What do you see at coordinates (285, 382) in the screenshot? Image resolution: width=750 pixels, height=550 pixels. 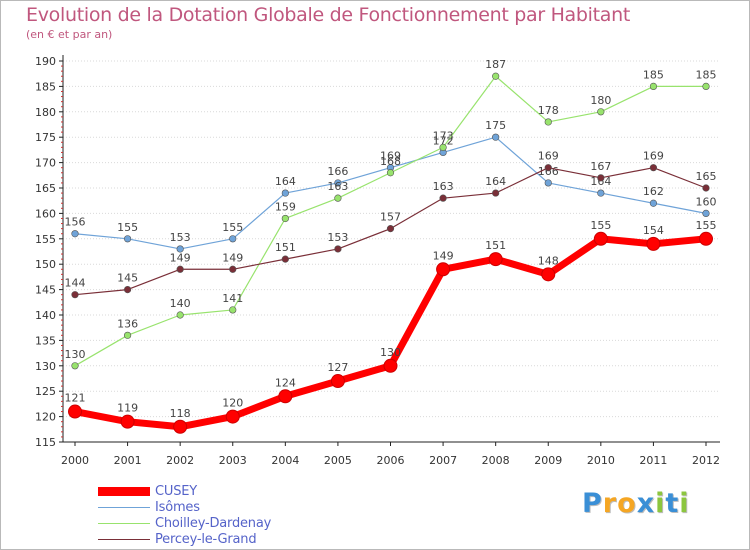 I see `data-label: 124` at bounding box center [285, 382].